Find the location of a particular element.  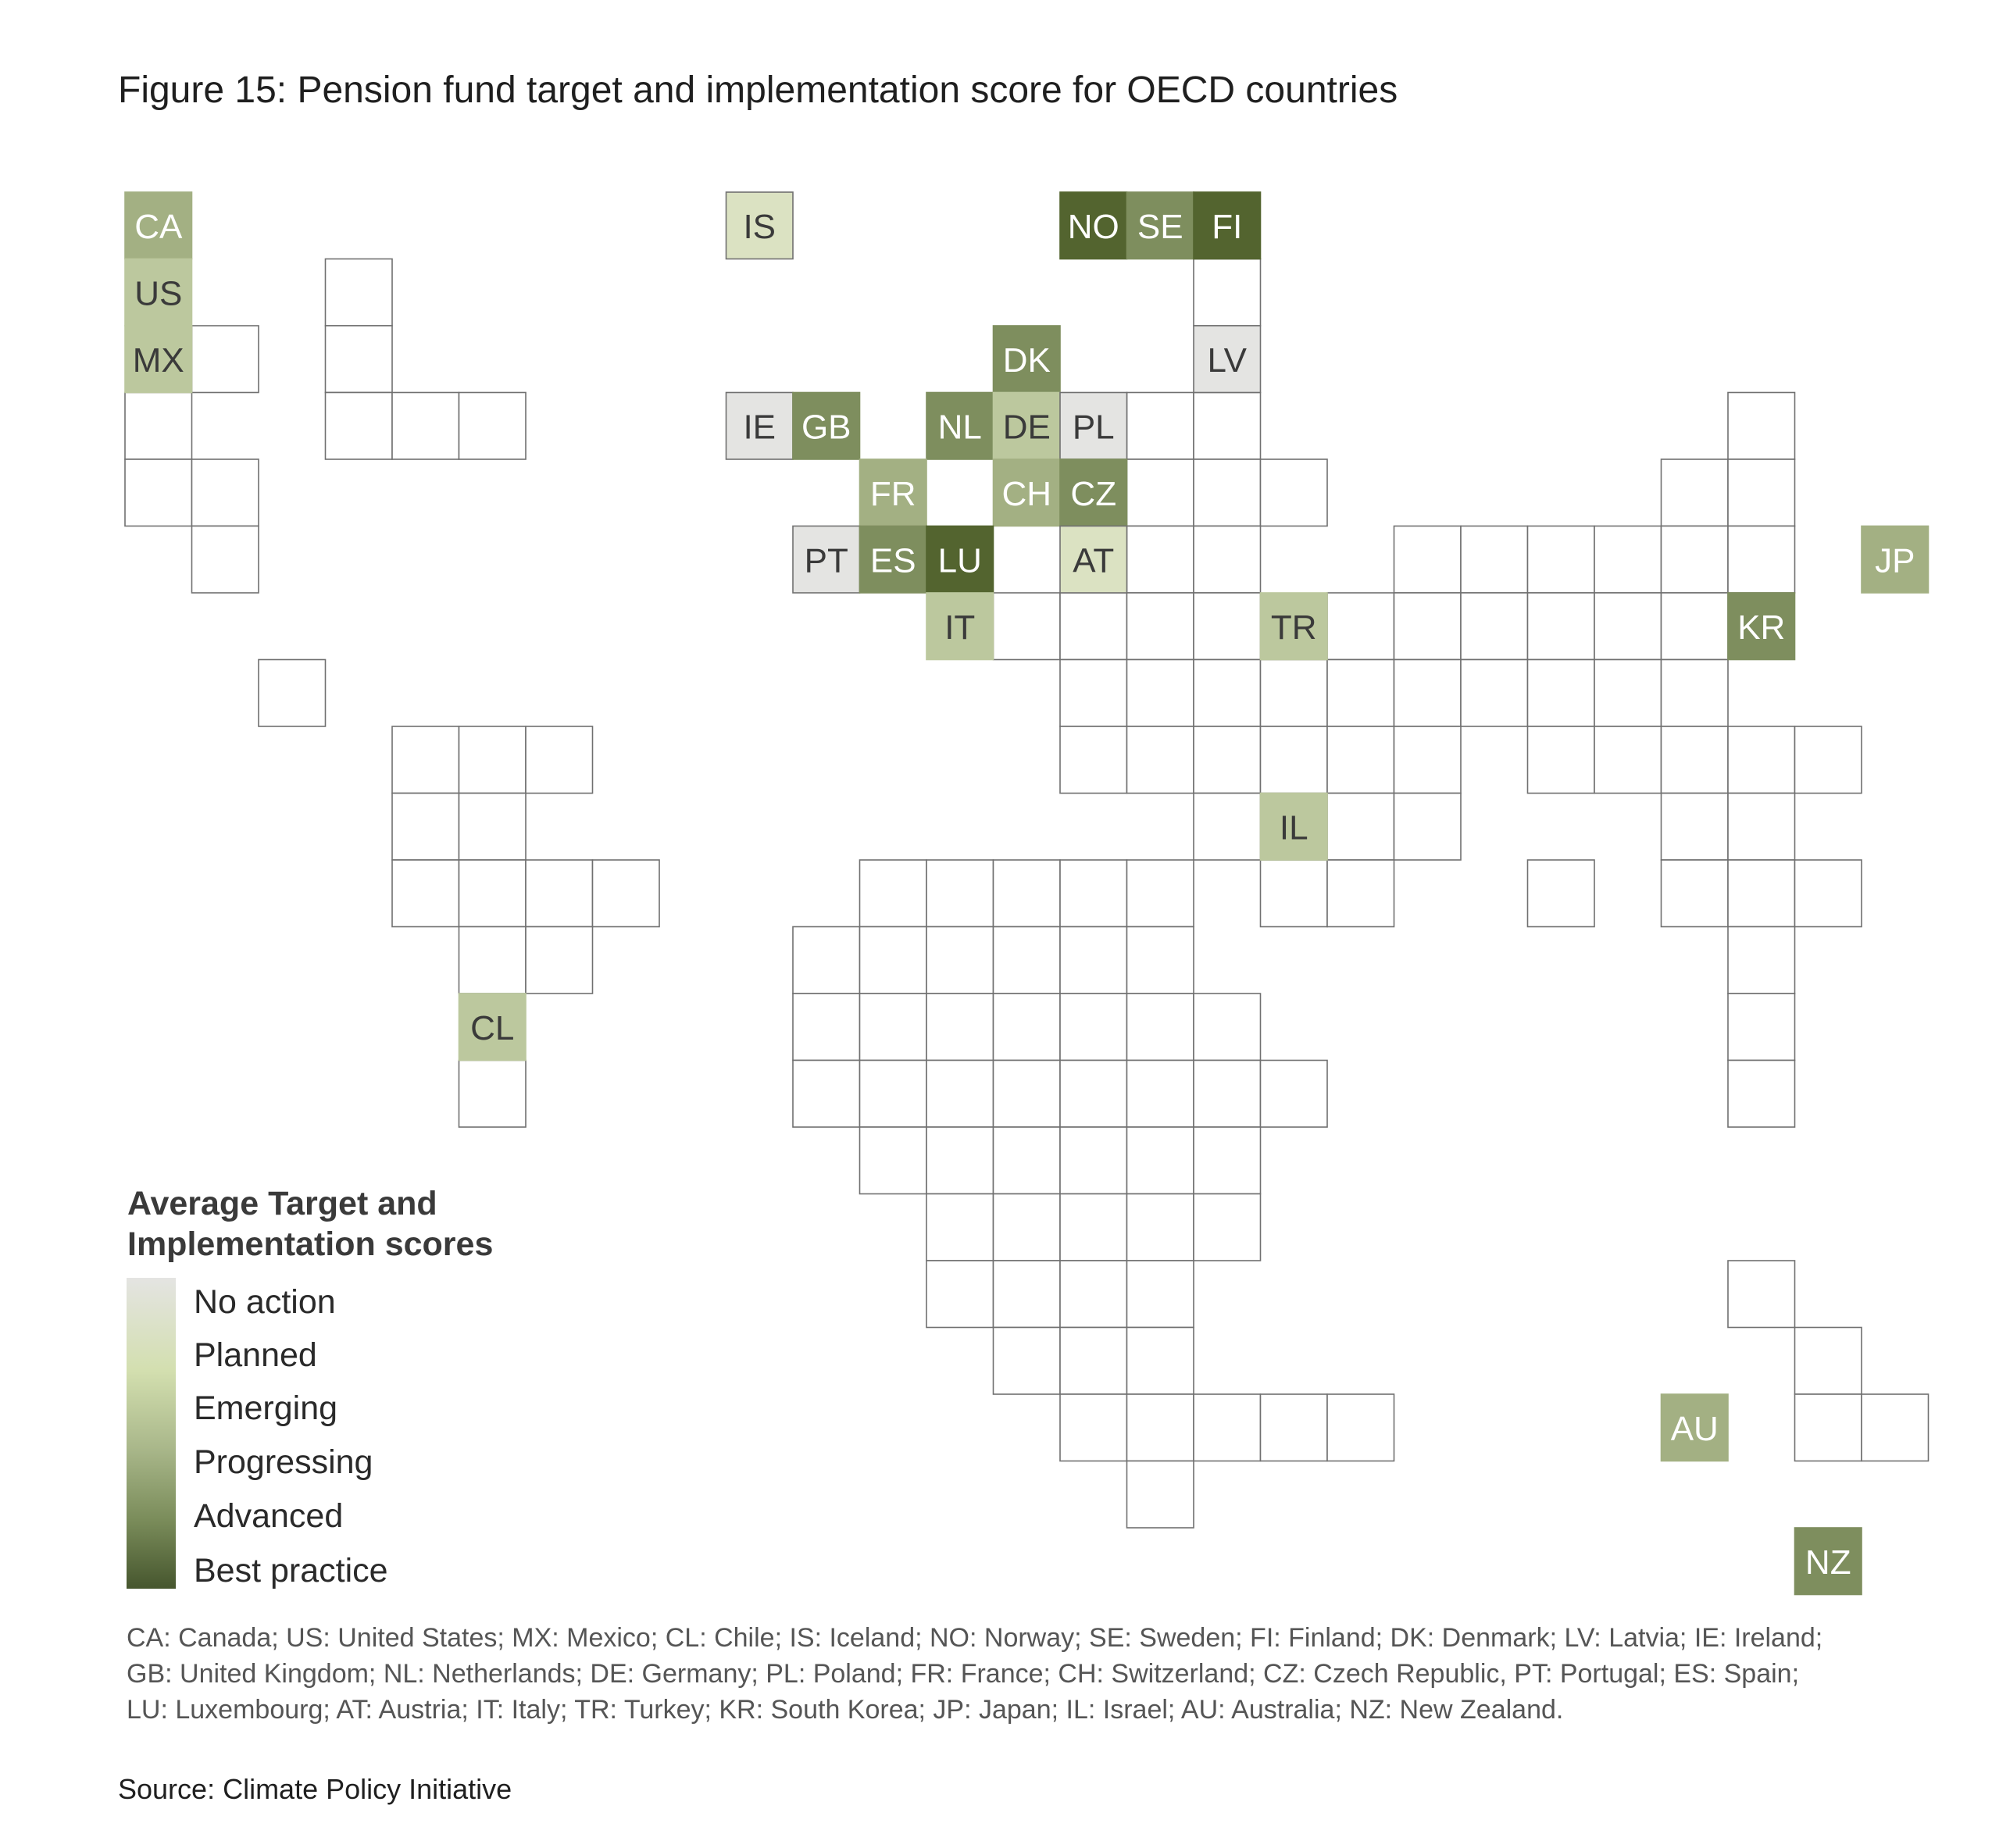

country-label-kr: KR is located at coordinates (1761, 627).